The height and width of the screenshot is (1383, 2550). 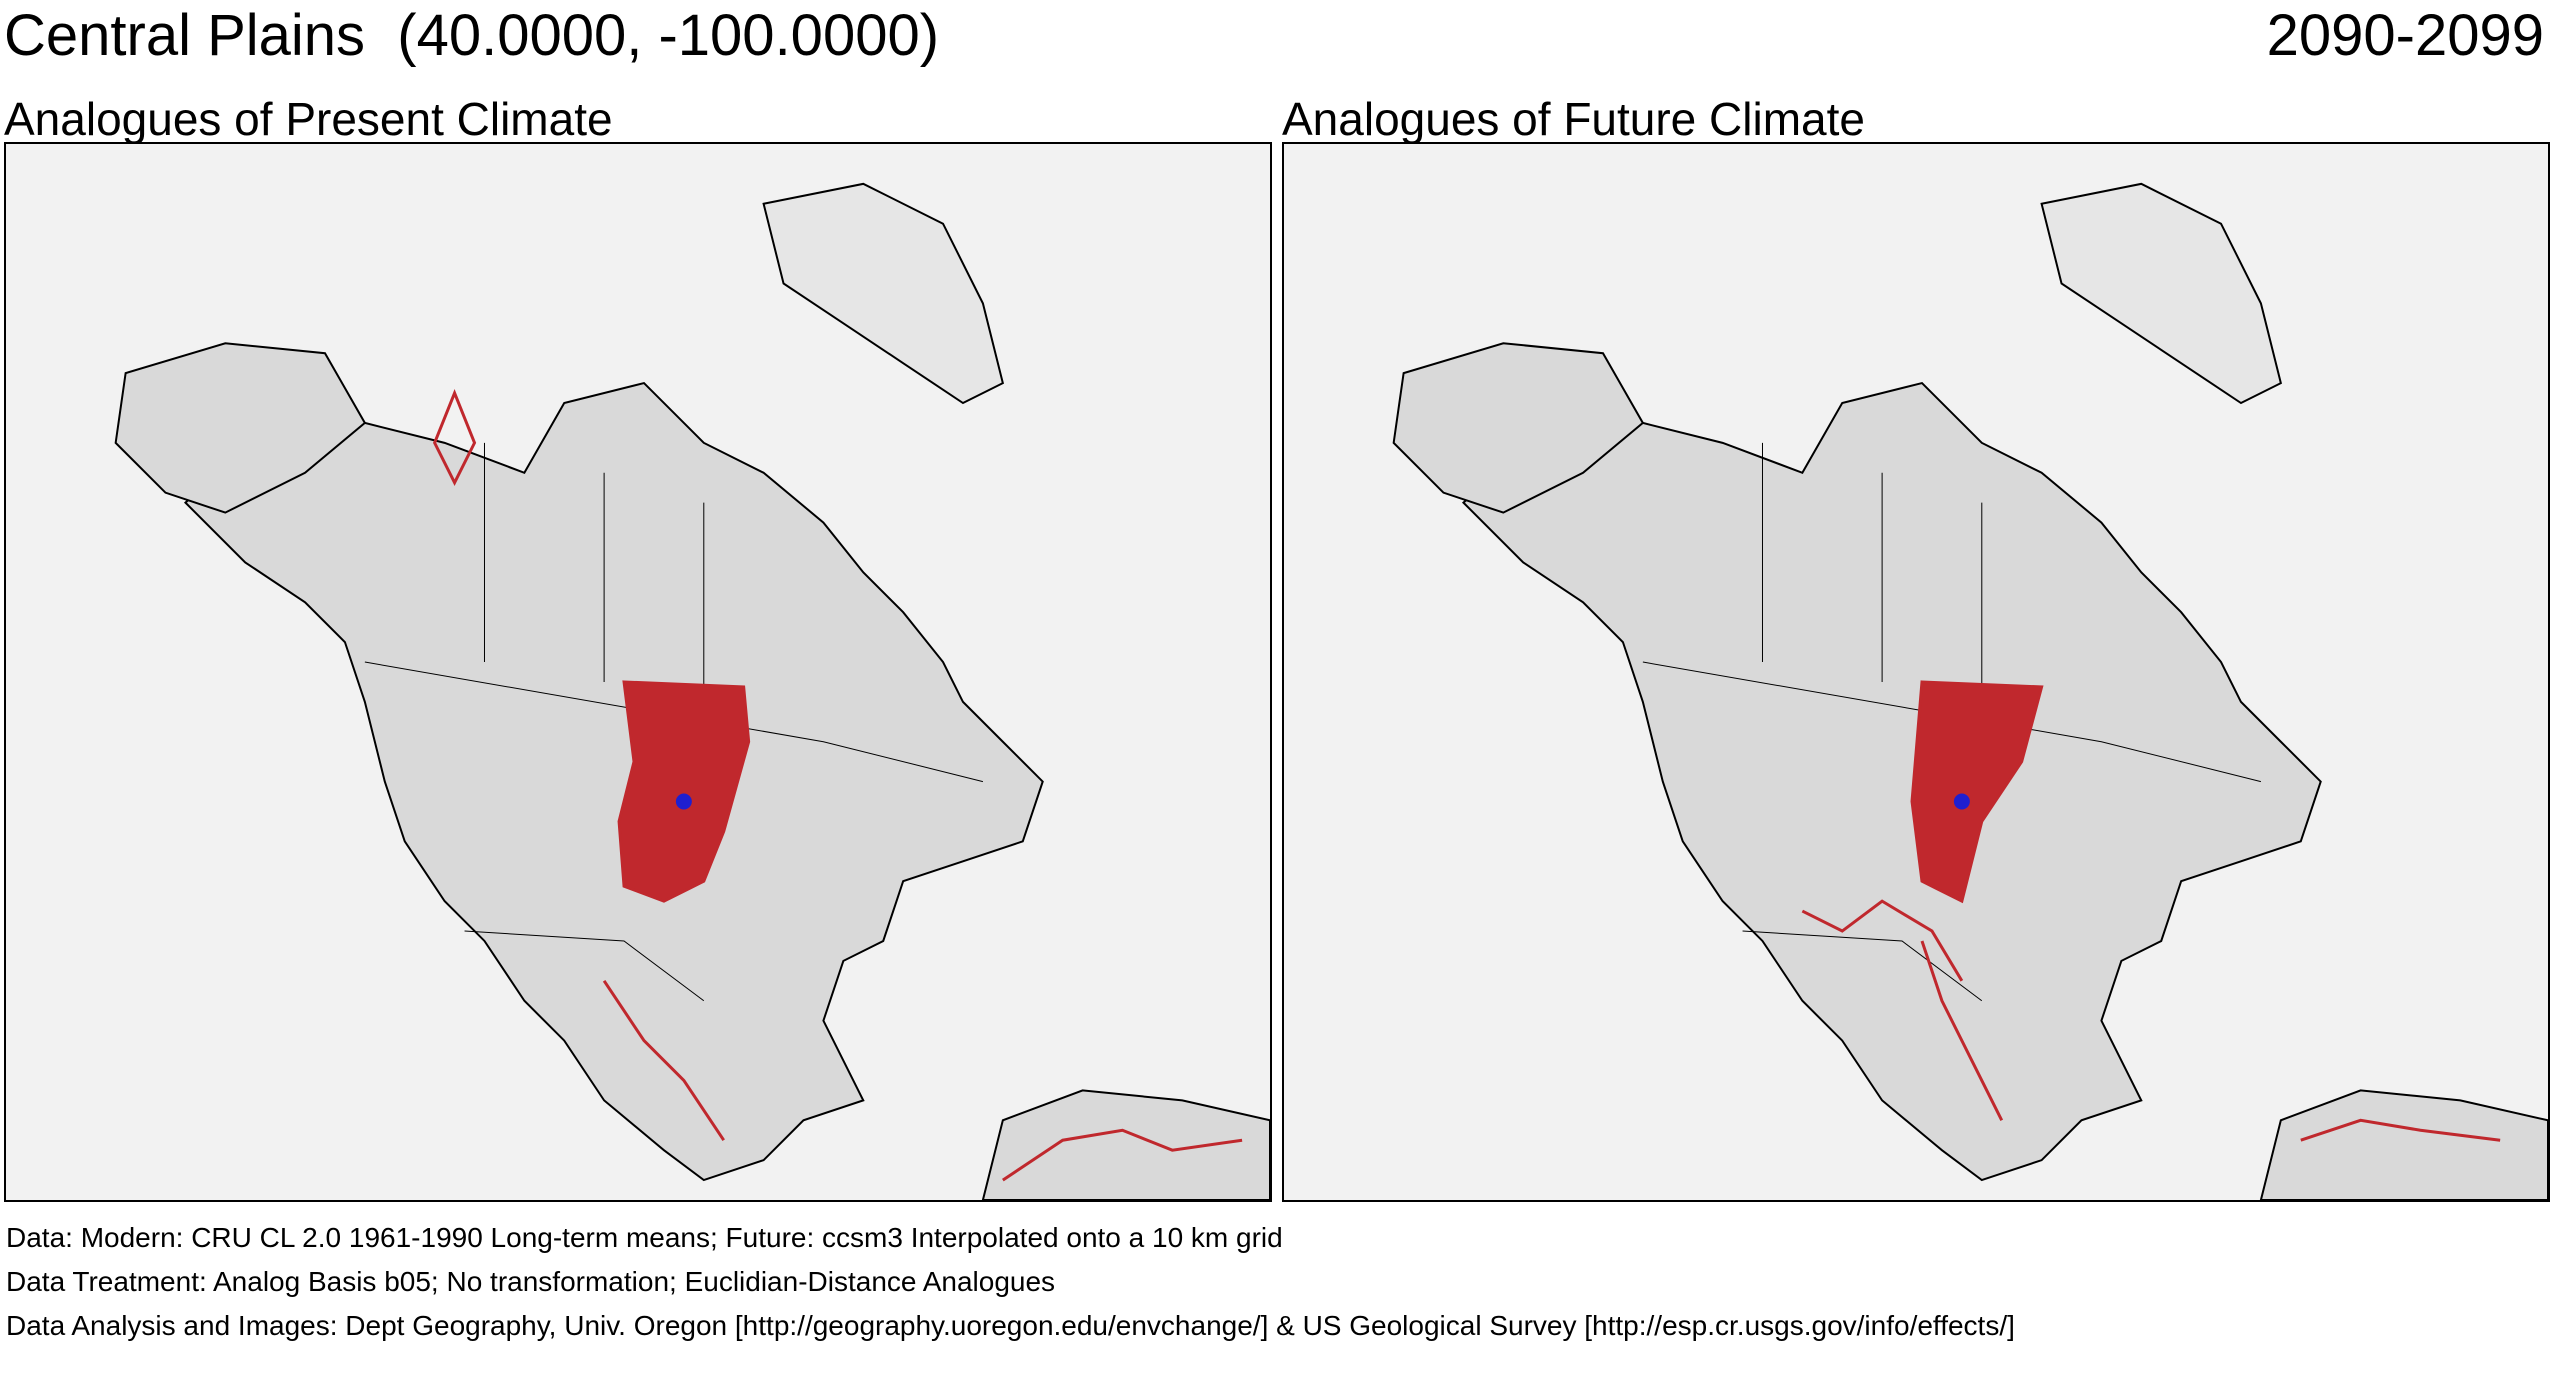 I want to click on analogue-areas, so click(x=2151, y=911).